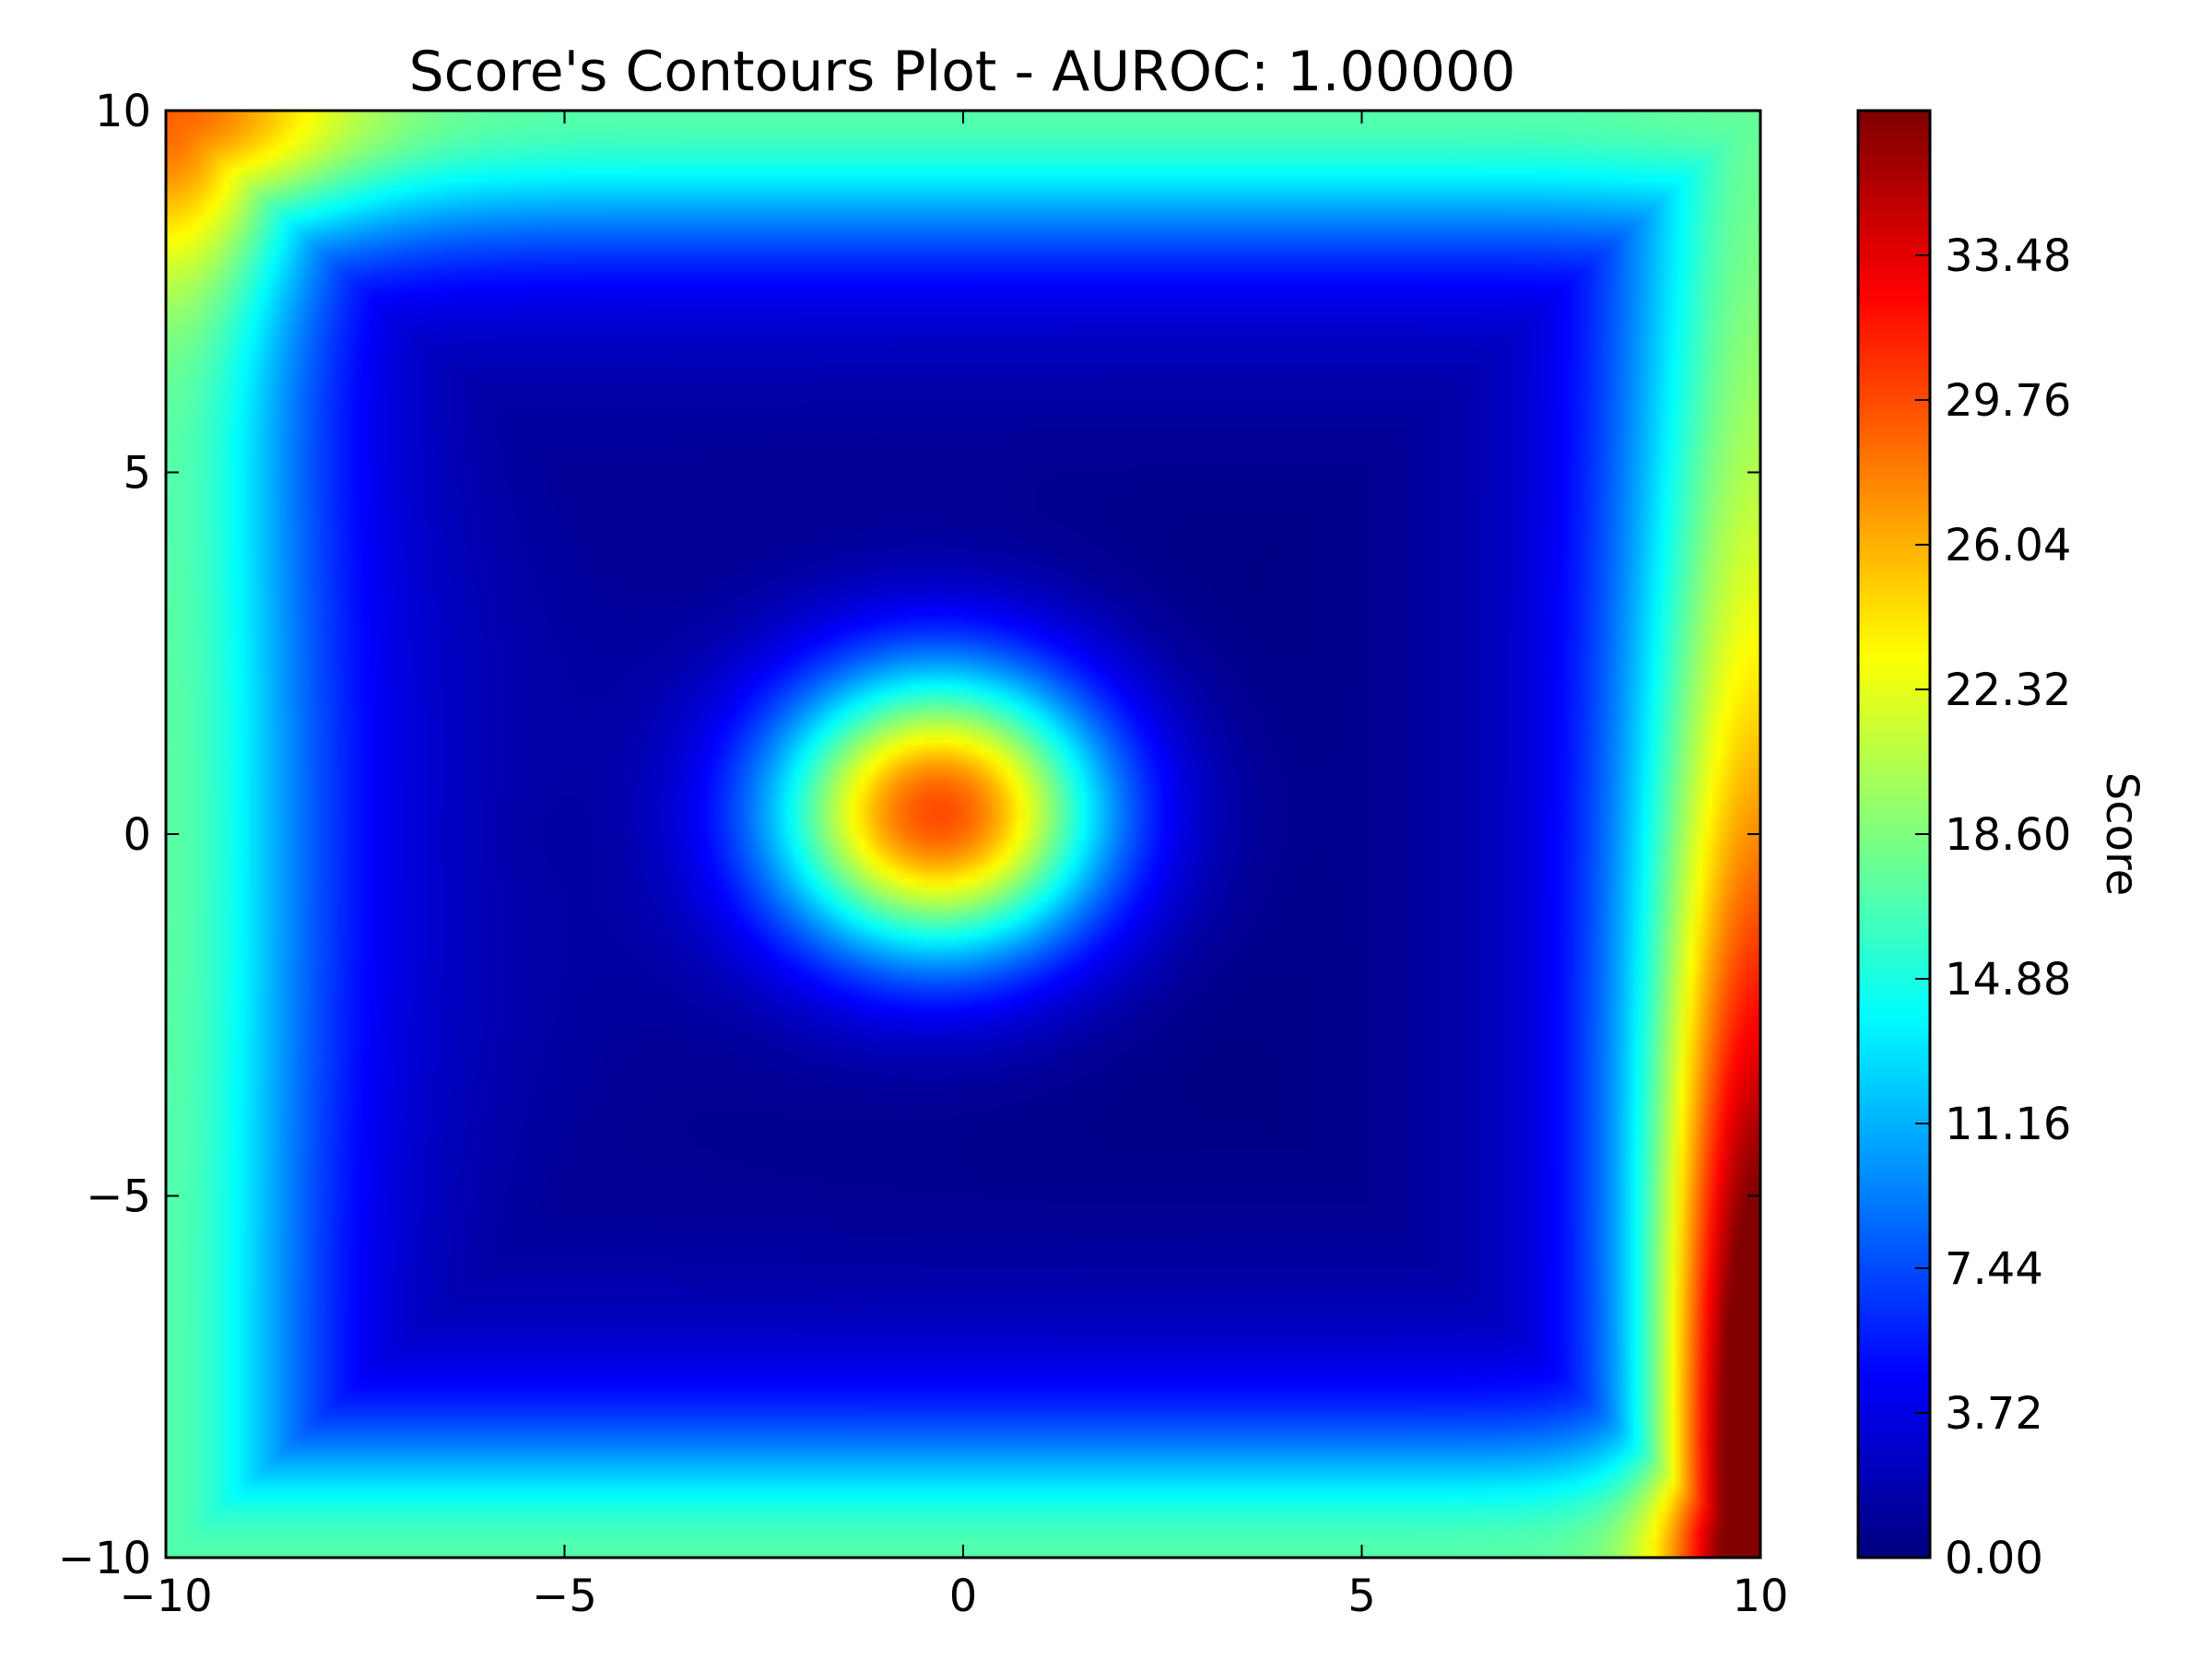  I want to click on y-tick-label: 10, so click(123, 111).